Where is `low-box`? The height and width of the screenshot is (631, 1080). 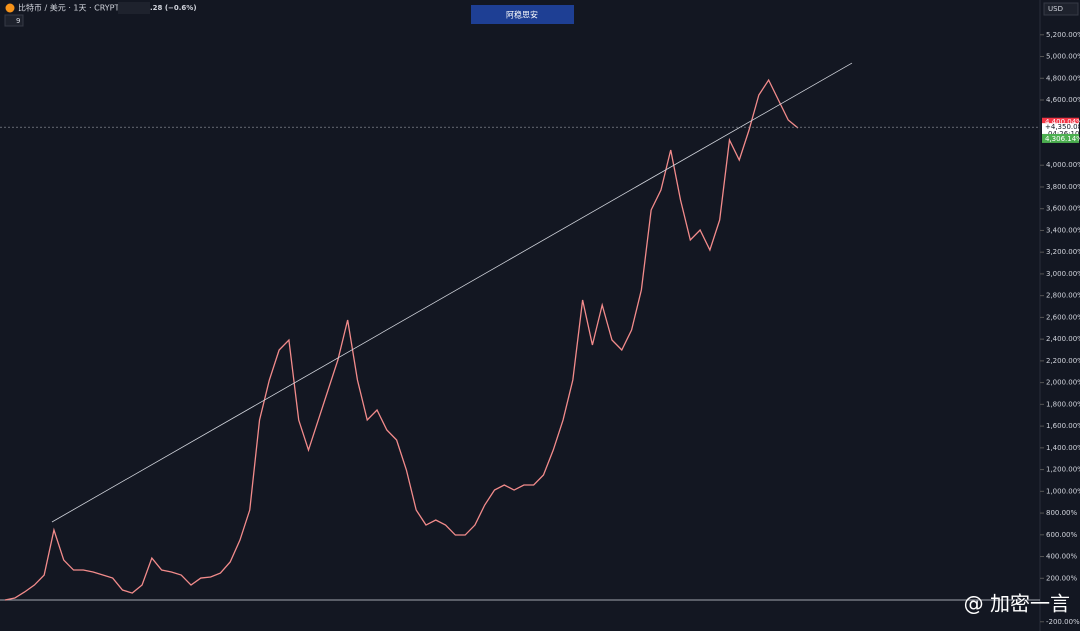 low-box is located at coordinates (1060, 138).